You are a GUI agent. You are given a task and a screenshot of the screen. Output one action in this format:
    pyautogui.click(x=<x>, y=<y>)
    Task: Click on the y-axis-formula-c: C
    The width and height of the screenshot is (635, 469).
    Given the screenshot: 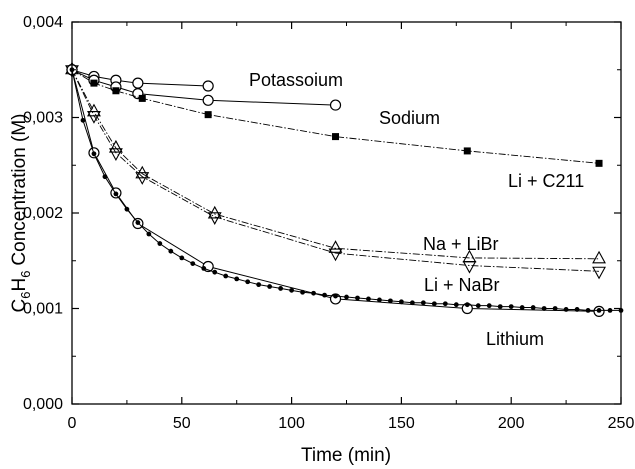 What is the action you would take?
    pyautogui.click(x=19, y=306)
    